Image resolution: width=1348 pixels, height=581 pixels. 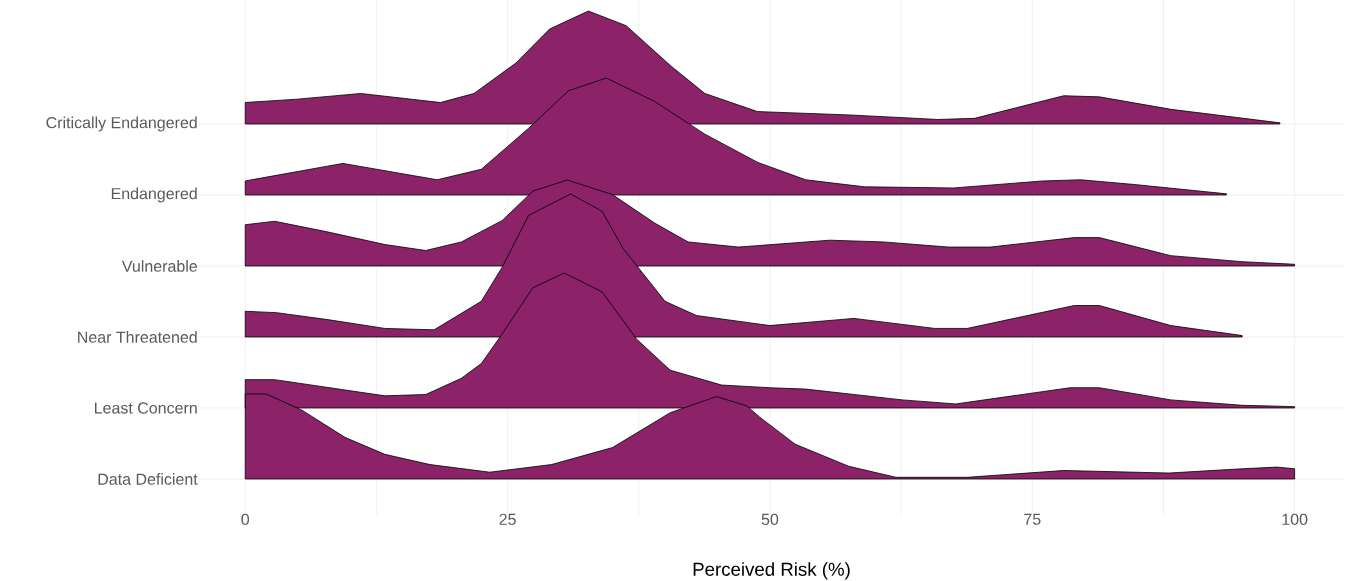 I want to click on x-tick-label: 75, so click(x=1032, y=519).